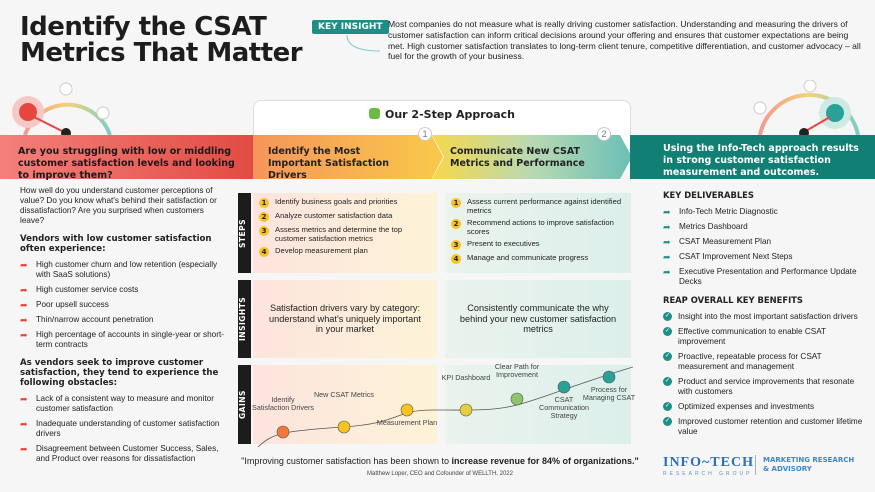 This screenshot has height=492, width=875. Describe the element at coordinates (517, 370) in the screenshot. I see `gain-label: Clear Path for Improvement` at that location.